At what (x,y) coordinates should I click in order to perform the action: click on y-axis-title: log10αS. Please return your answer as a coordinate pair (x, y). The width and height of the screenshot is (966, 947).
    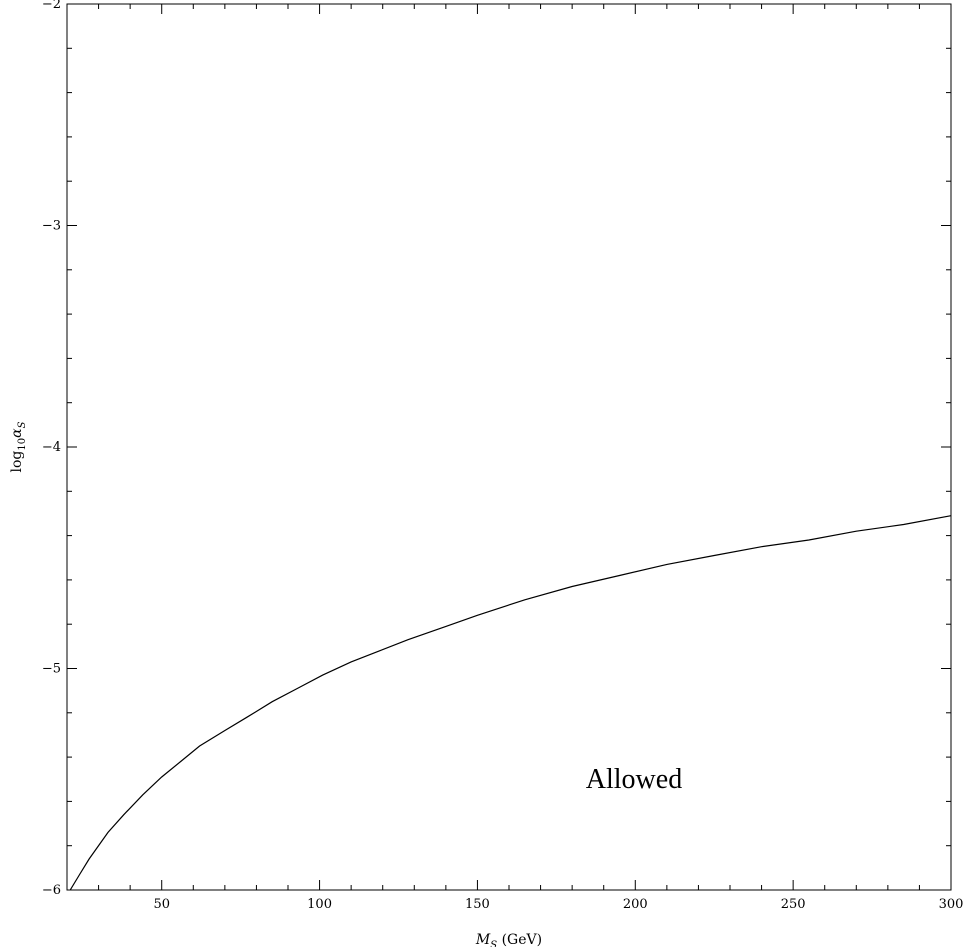
    Looking at the image, I should click on (18, 446).